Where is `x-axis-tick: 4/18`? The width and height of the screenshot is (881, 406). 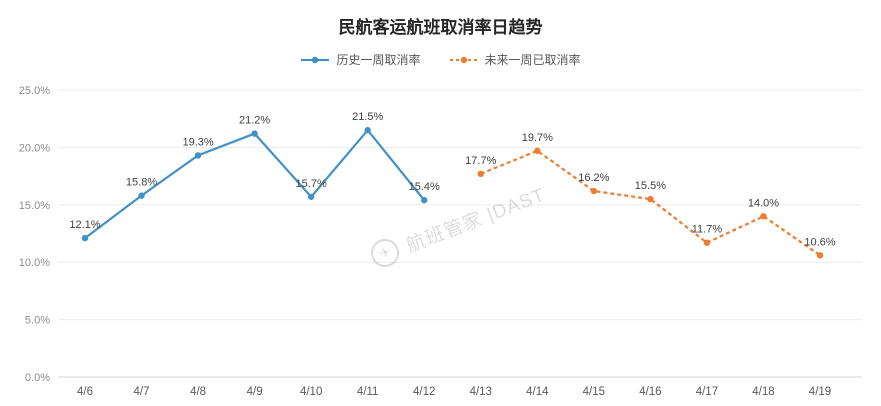 x-axis-tick: 4/18 is located at coordinates (763, 392).